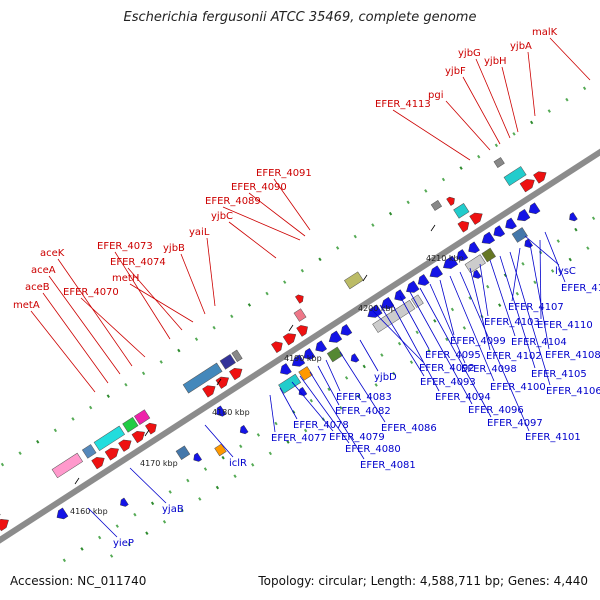 This screenshot has height=600, width=600. What do you see at coordinates (536, 307) in the screenshot?
I see `gene-label-bottom: EFER_4107` at bounding box center [536, 307].